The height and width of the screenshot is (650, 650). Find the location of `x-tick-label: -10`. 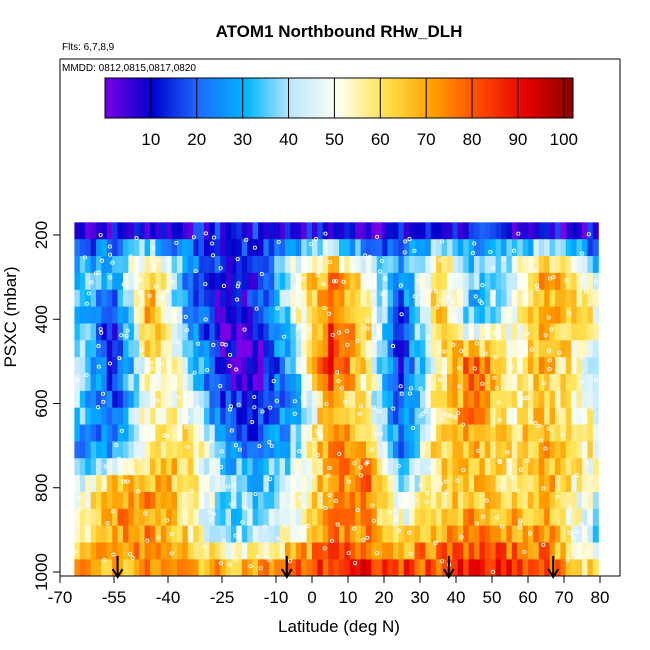

x-tick-label: -10 is located at coordinates (276, 597).